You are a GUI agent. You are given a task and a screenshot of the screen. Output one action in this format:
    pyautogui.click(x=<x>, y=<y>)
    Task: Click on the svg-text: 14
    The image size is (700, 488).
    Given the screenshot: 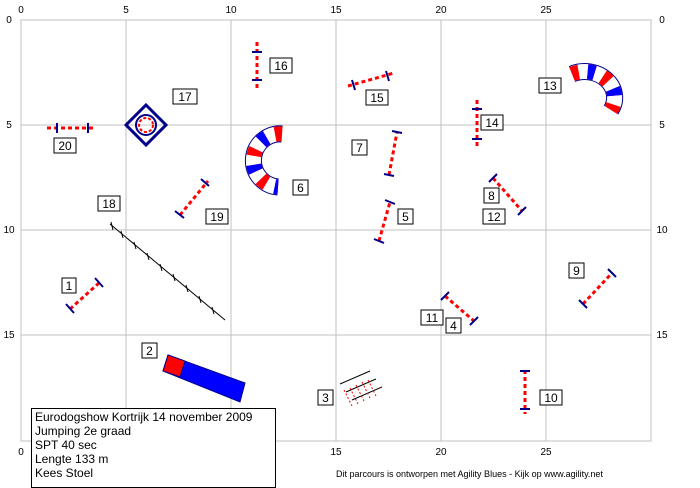 What is the action you would take?
    pyautogui.click(x=492, y=123)
    